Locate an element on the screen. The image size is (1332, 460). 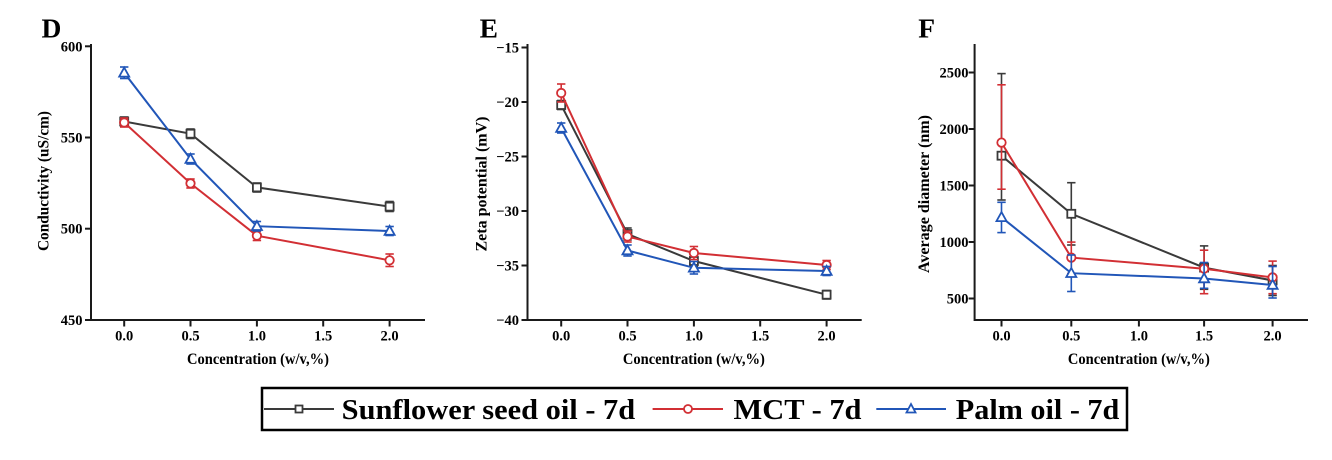
svg-text: 1500 is located at coordinates (954, 187).